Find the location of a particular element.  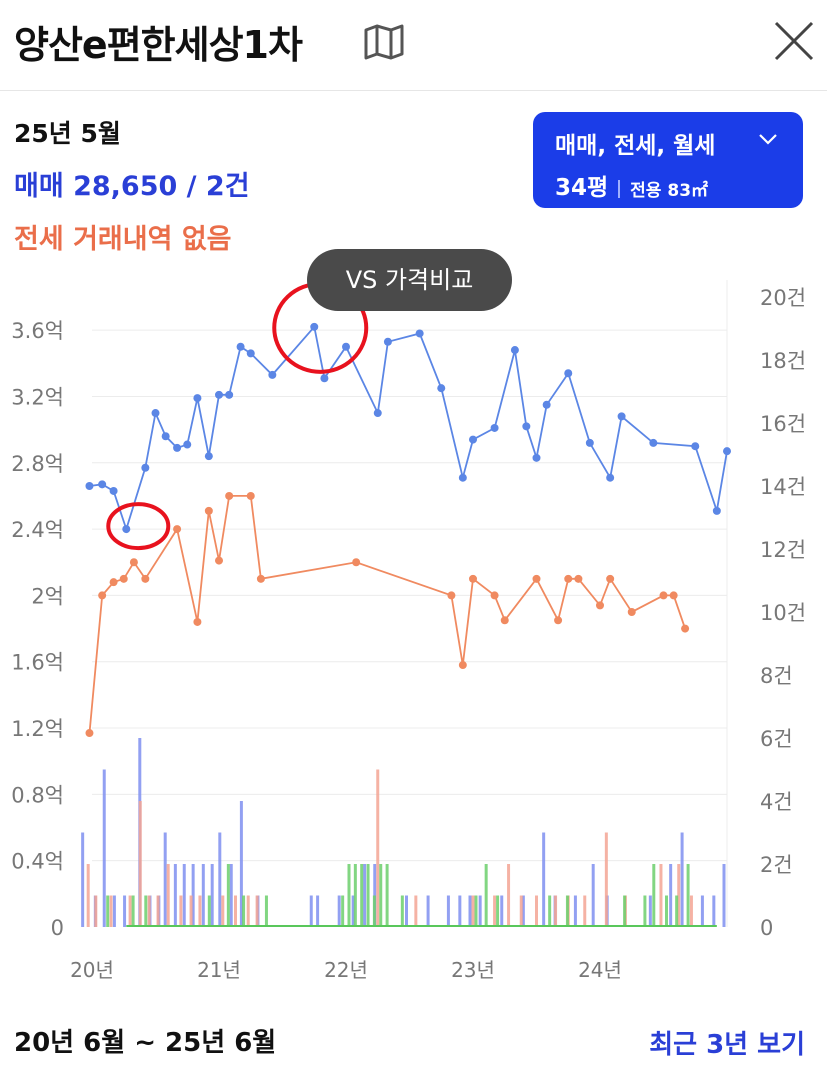

y-right-tick-label: 8건 is located at coordinates (776, 676).